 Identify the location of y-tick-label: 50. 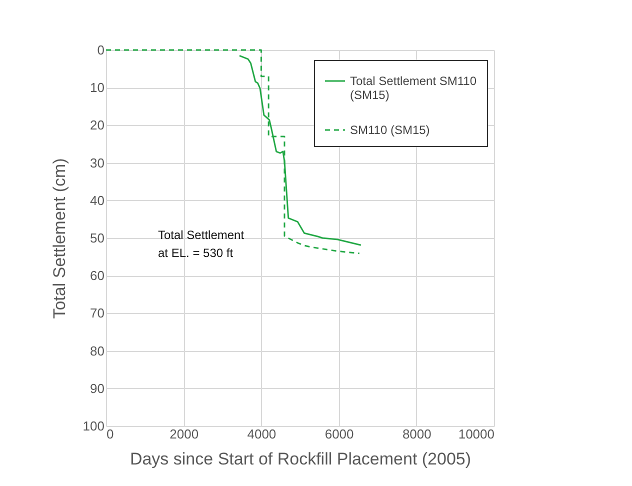
(97, 238).